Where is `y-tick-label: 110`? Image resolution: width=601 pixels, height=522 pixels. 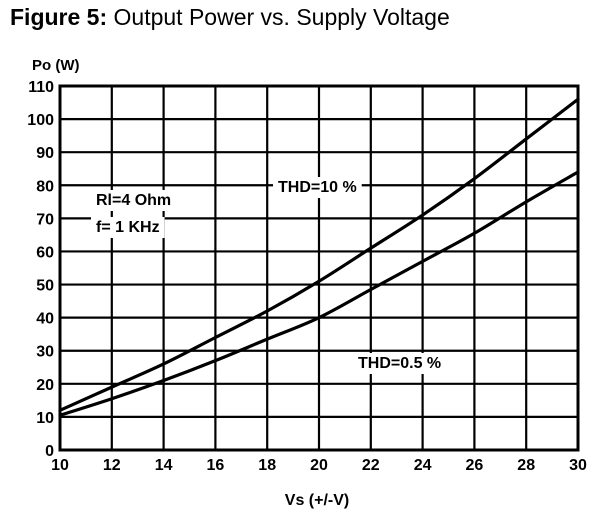 y-tick-label: 110 is located at coordinates (41, 87).